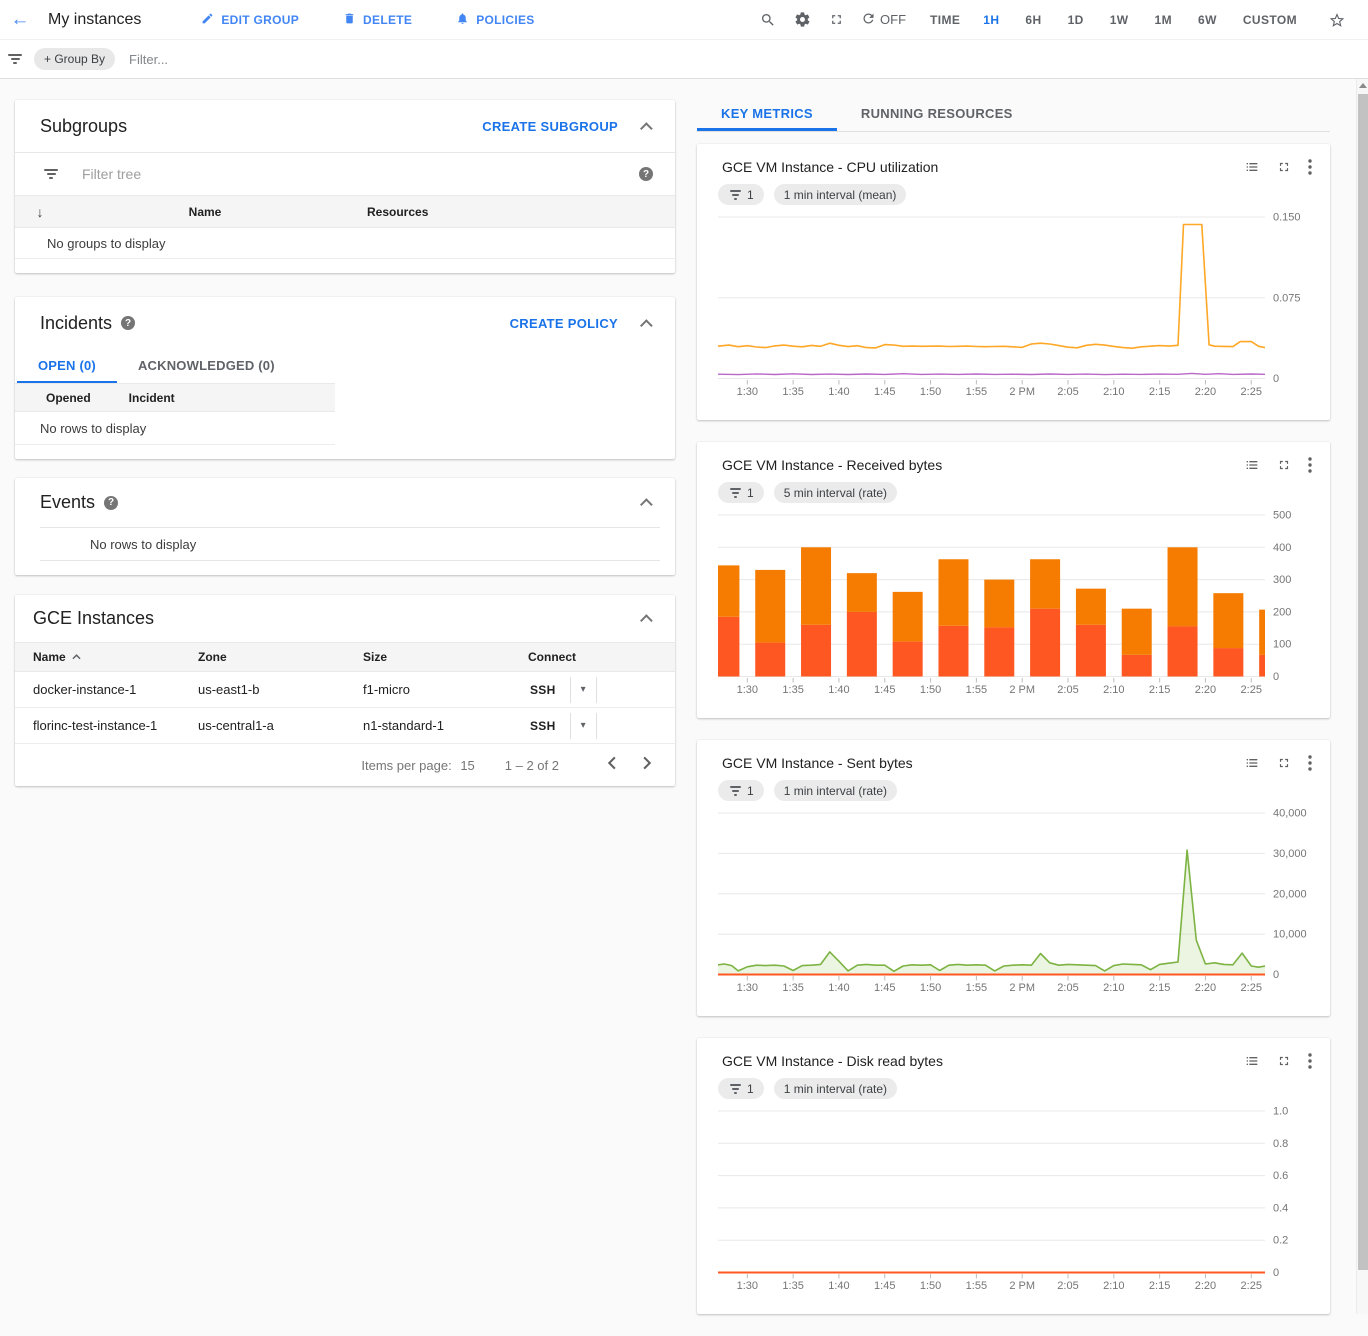 Image resolution: width=1368 pixels, height=1336 pixels. I want to click on tab-key-metrics: KEY METRICS, so click(767, 115).